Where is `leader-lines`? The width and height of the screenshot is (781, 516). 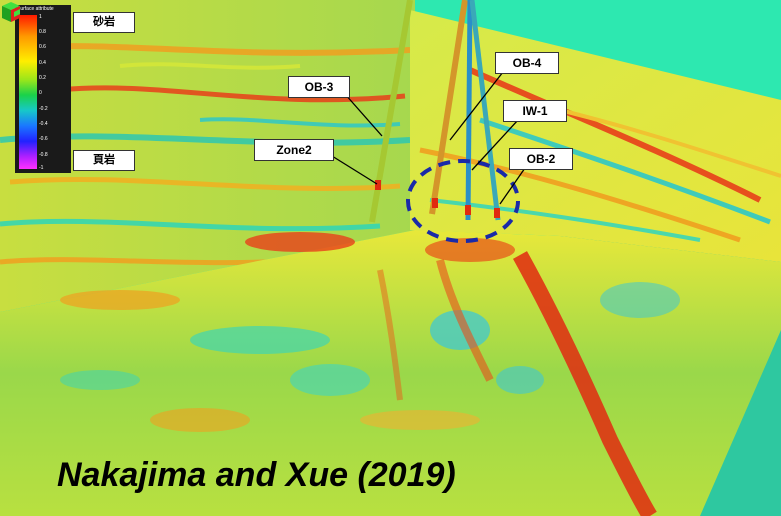
leader-lines is located at coordinates (428, 138).